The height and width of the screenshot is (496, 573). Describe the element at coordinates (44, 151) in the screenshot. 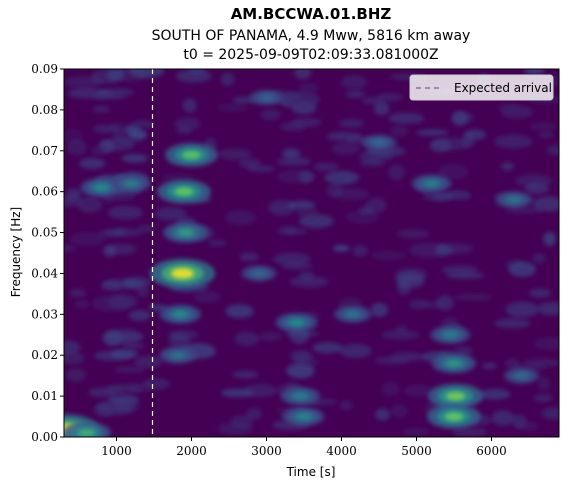

I see `y-tick-label: 0.07` at that location.